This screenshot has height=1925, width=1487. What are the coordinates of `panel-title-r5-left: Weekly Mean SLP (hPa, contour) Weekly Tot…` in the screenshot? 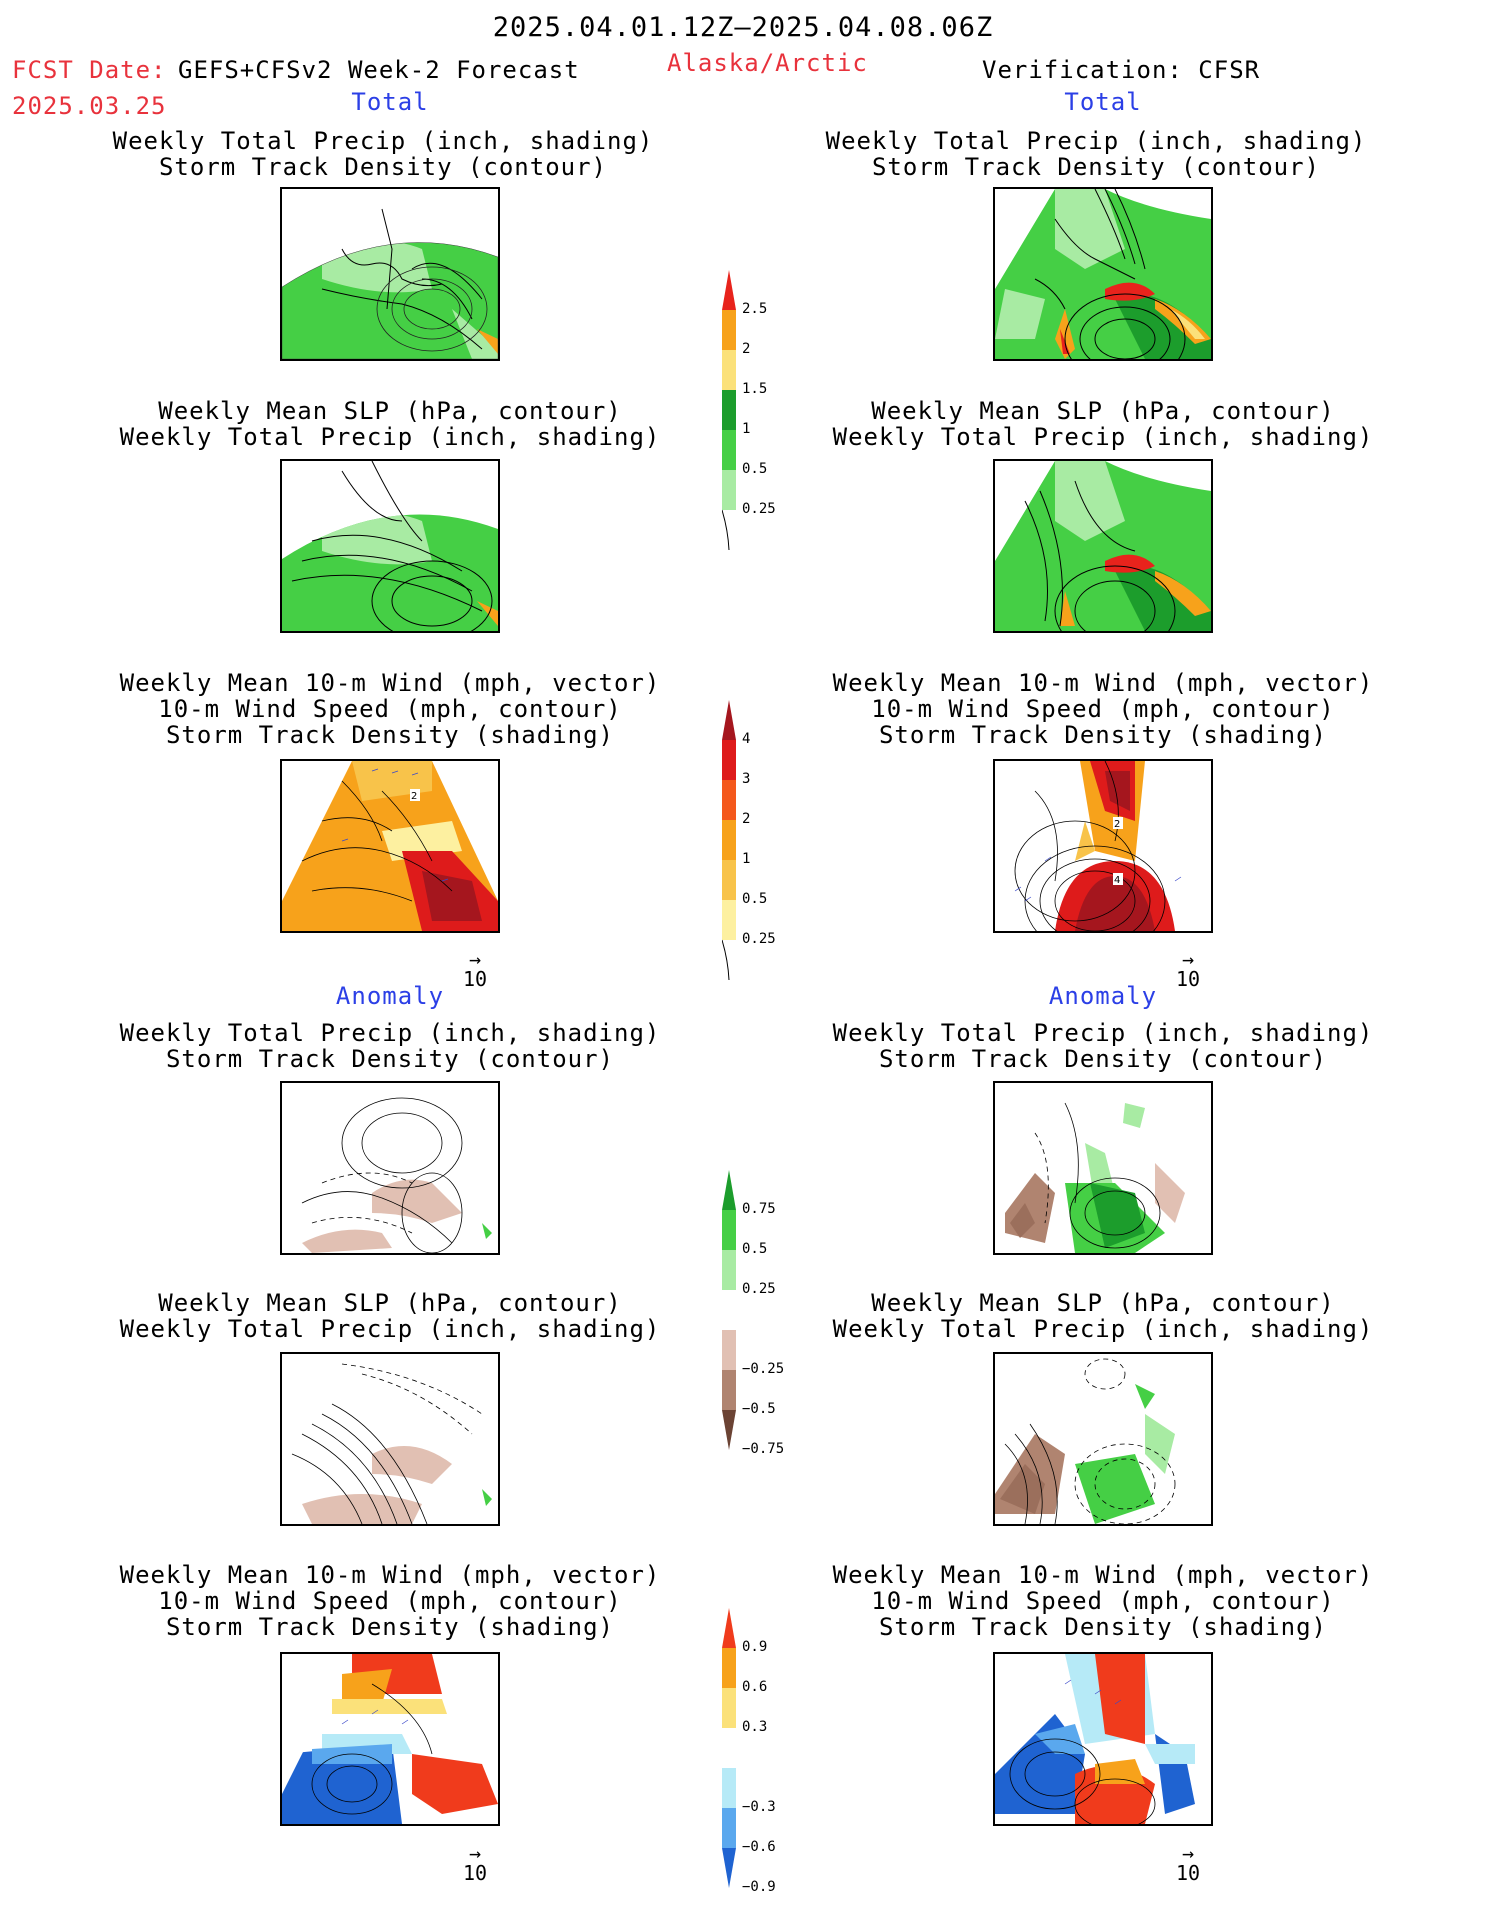 It's located at (390, 1316).